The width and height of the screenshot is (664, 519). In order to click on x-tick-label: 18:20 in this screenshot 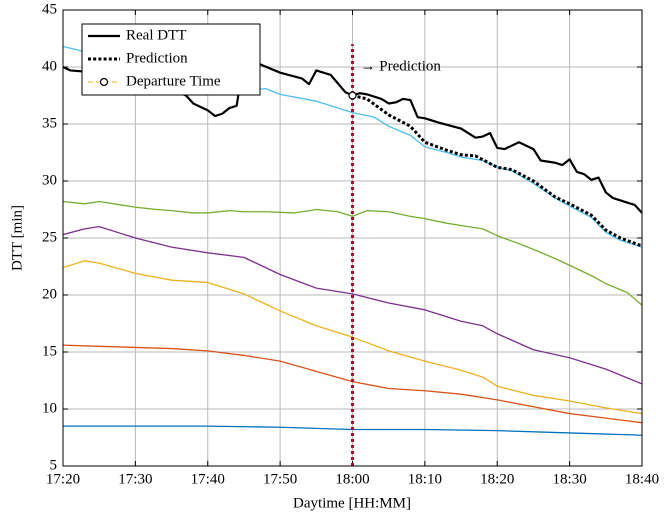, I will do `click(497, 479)`.